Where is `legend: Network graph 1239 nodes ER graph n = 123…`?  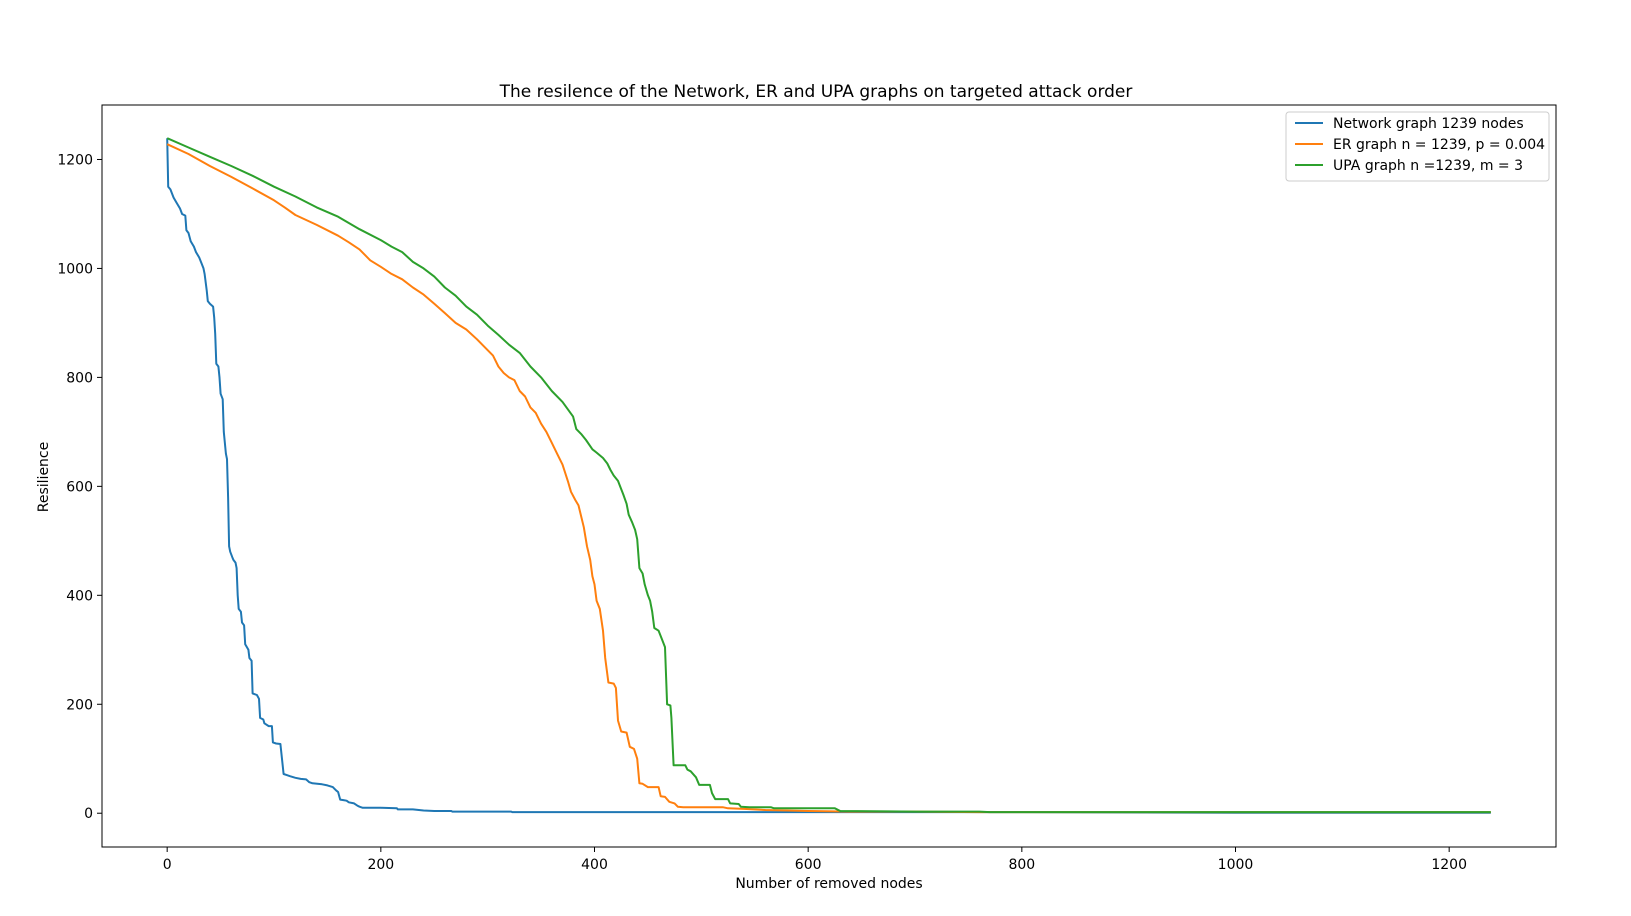 legend: Network graph 1239 nodes ER graph n = 123… is located at coordinates (1417, 146).